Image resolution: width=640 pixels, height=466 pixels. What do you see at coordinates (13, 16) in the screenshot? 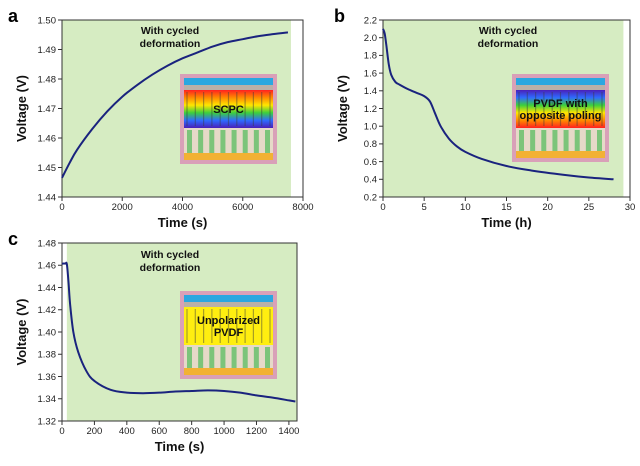
I see `panel-label: a` at bounding box center [13, 16].